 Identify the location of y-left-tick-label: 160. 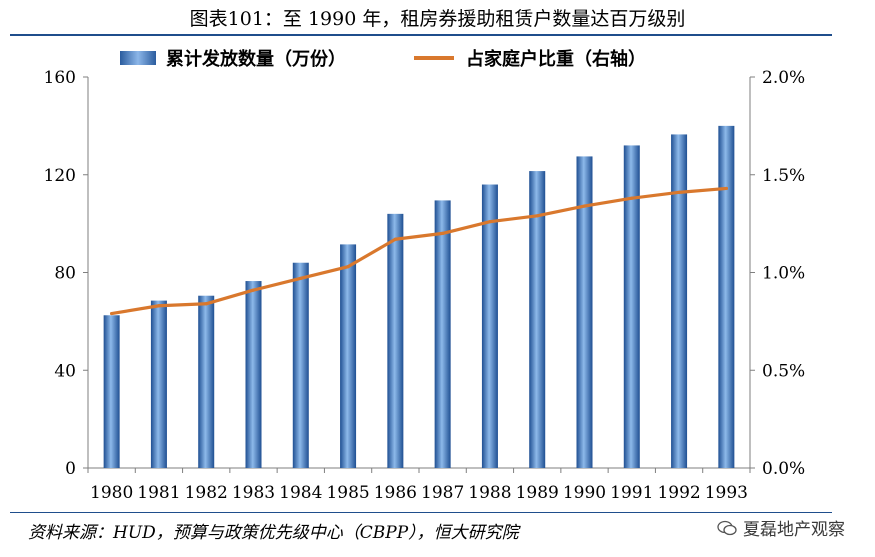
(60, 78).